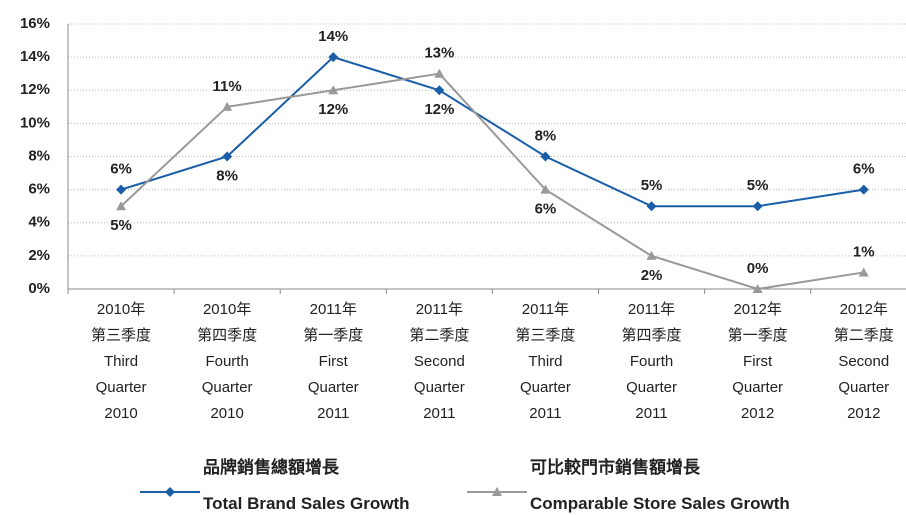  I want to click on data-label: 11%, so click(227, 86).